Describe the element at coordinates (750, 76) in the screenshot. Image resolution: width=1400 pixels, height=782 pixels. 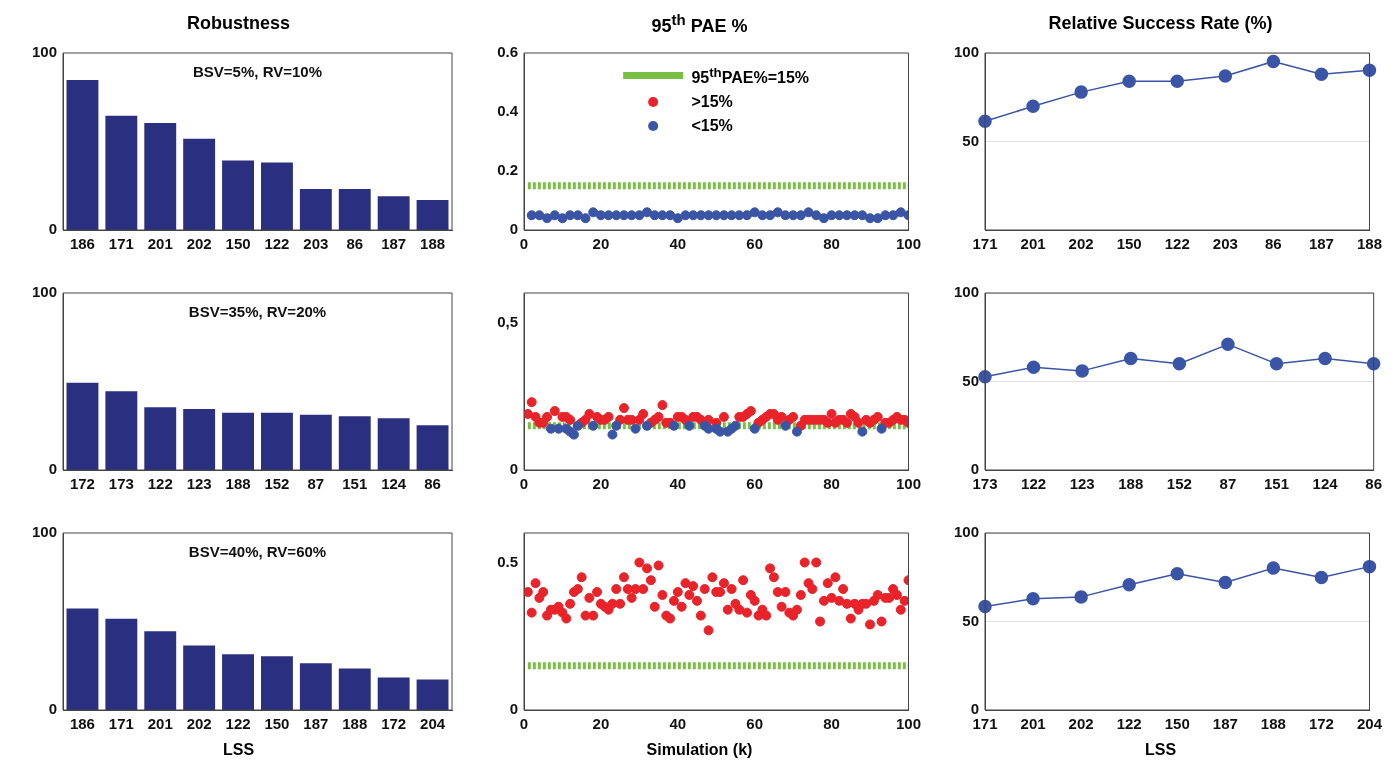
I see `legend-label: 95$^{th}$PAE%=15%` at that location.